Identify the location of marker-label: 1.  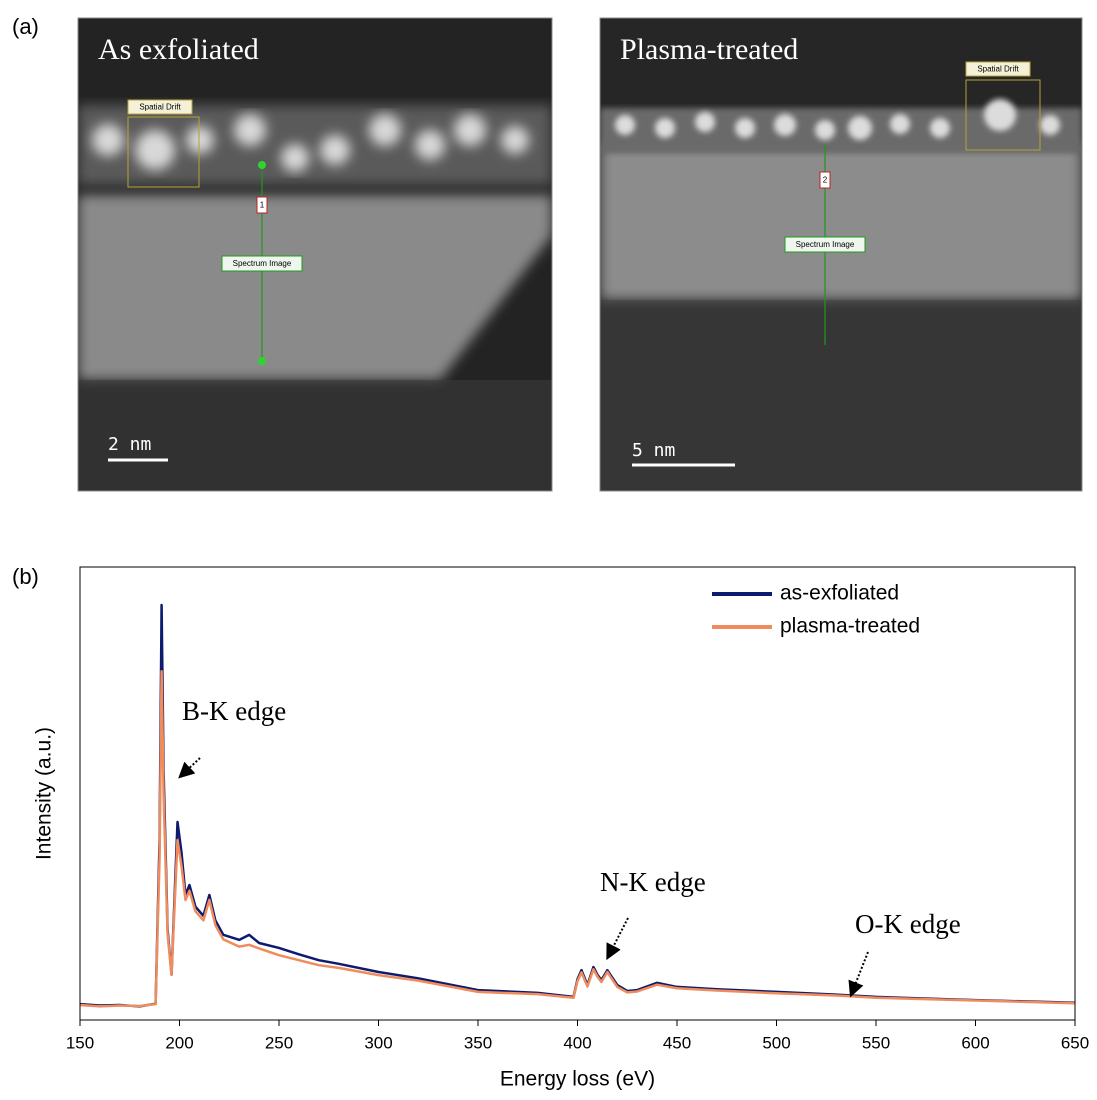
(262, 205).